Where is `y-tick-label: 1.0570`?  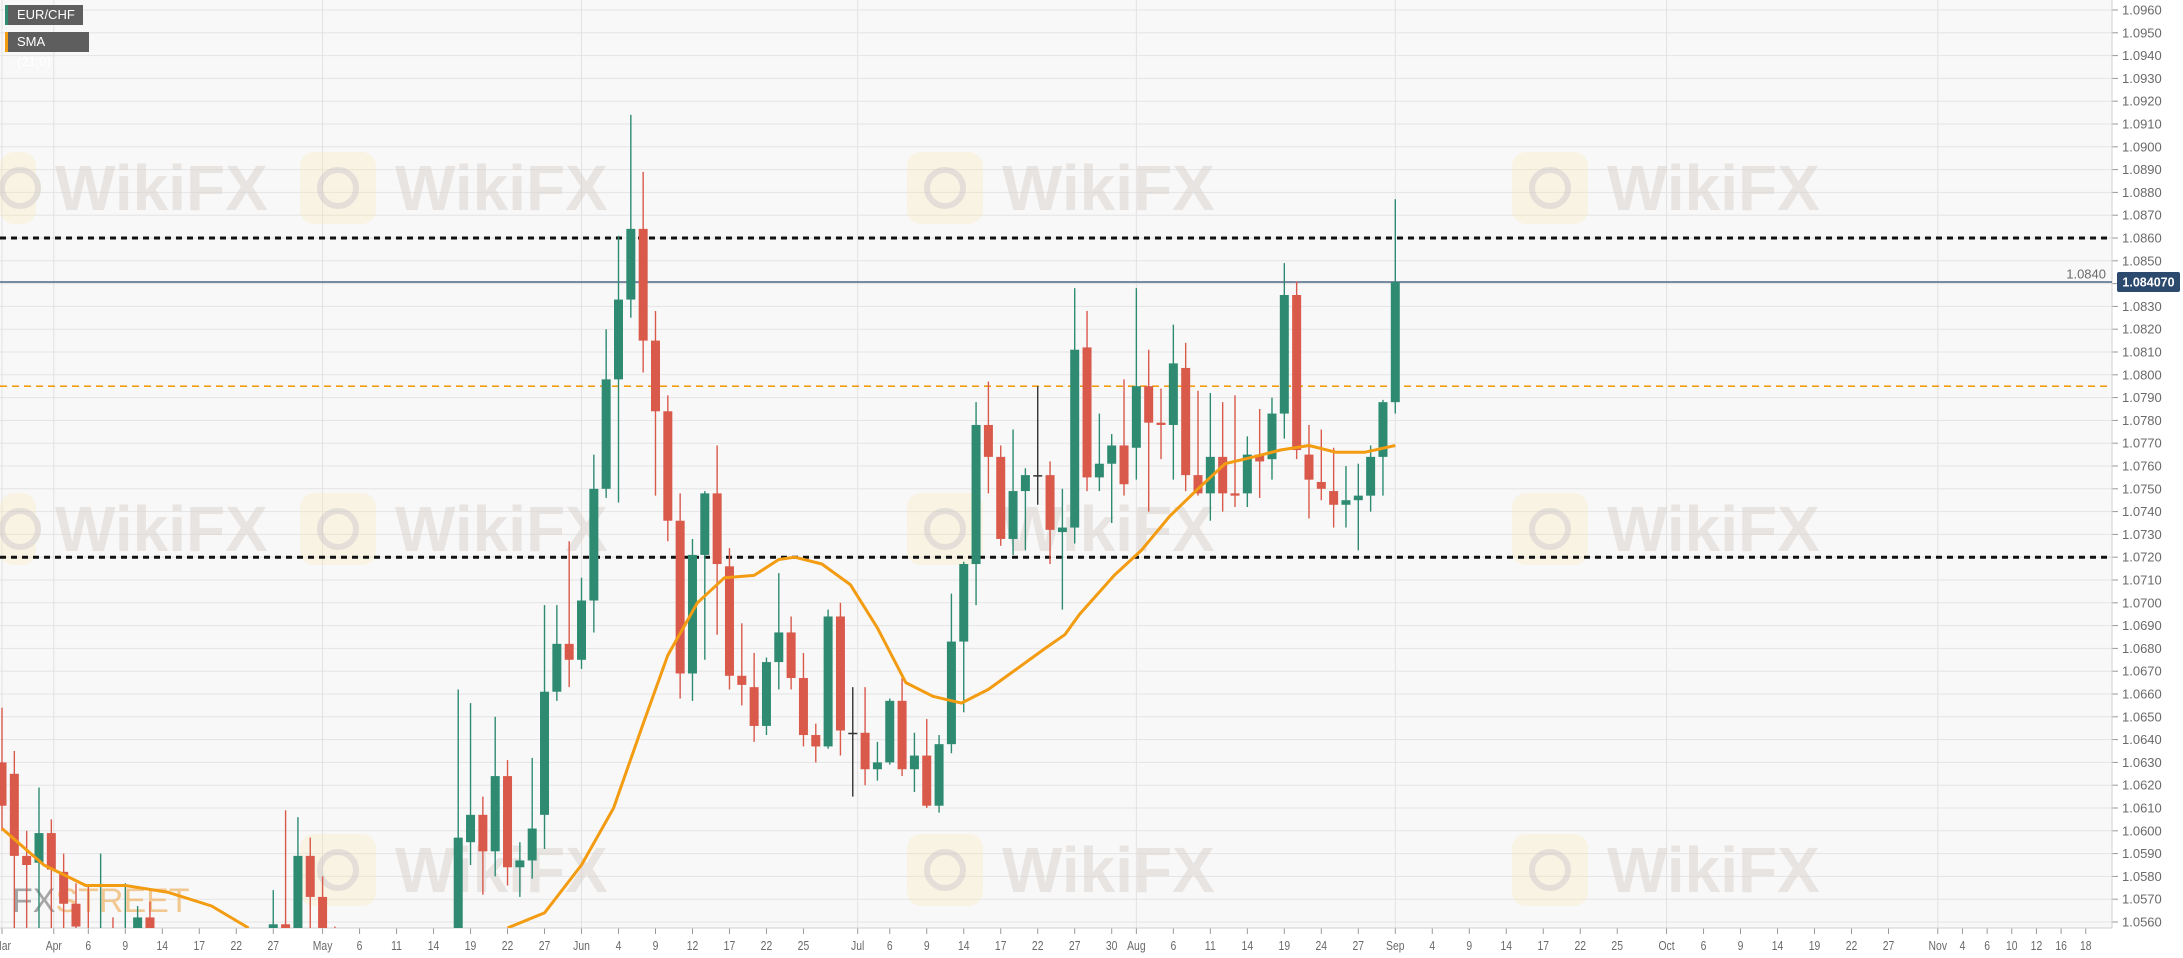
y-tick-label: 1.0570 is located at coordinates (2142, 899).